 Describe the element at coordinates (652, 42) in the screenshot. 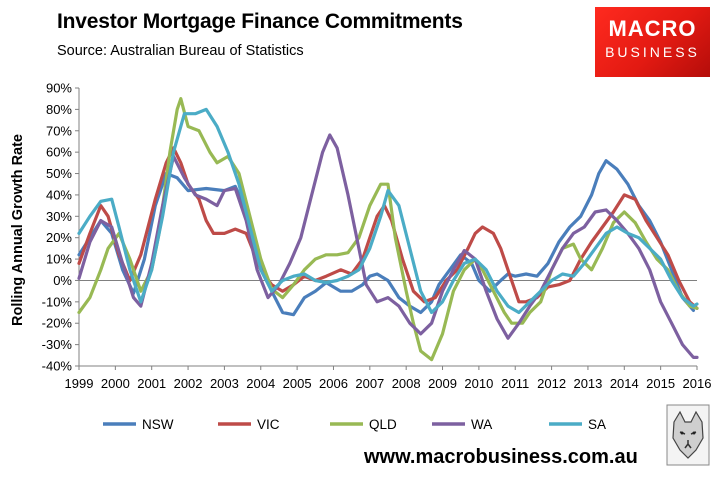

I see `macrobusiness-logo: MACRO BUSINESS` at that location.